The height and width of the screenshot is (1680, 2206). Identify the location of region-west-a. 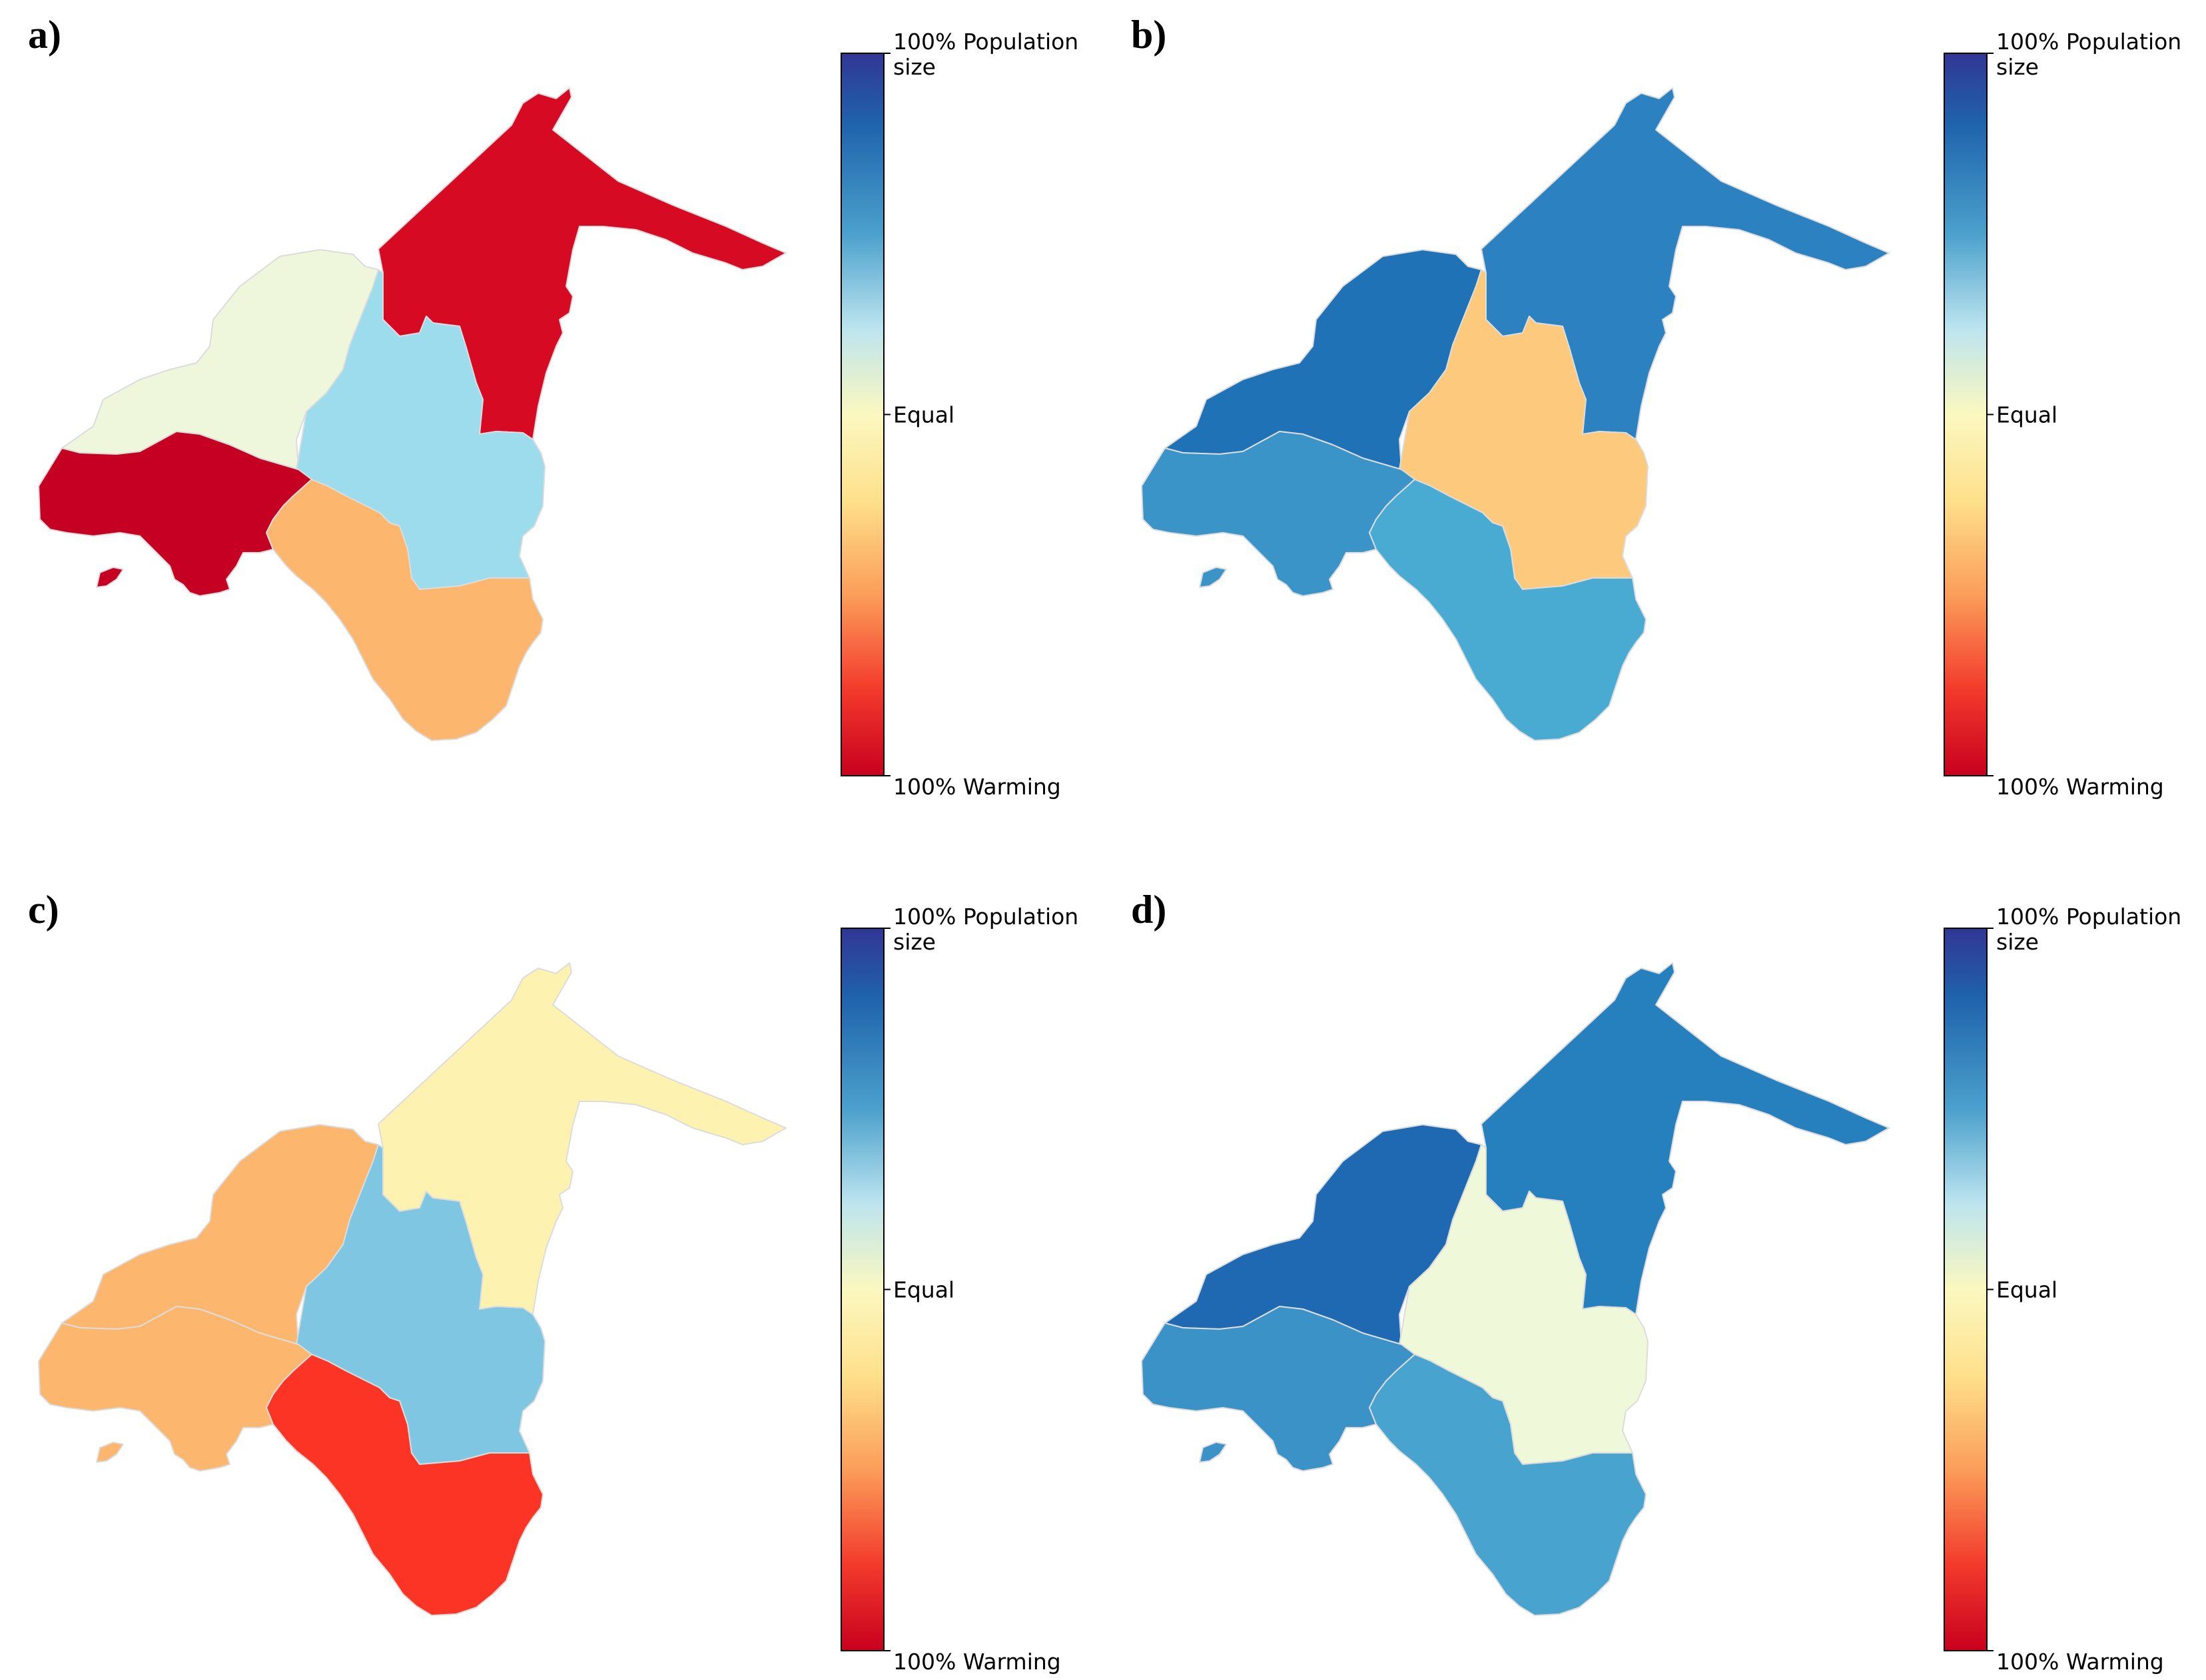
(175, 514).